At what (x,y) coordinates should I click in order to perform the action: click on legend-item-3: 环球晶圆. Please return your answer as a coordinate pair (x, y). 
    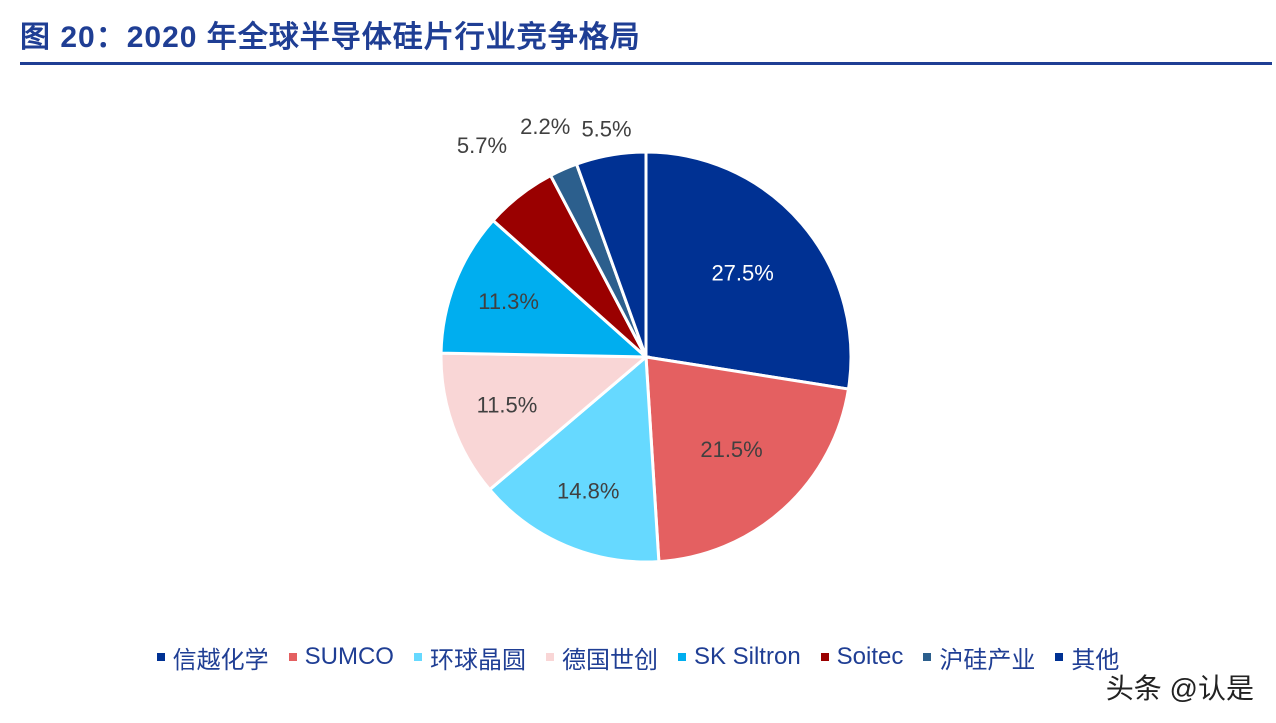
    Looking at the image, I should click on (469, 657).